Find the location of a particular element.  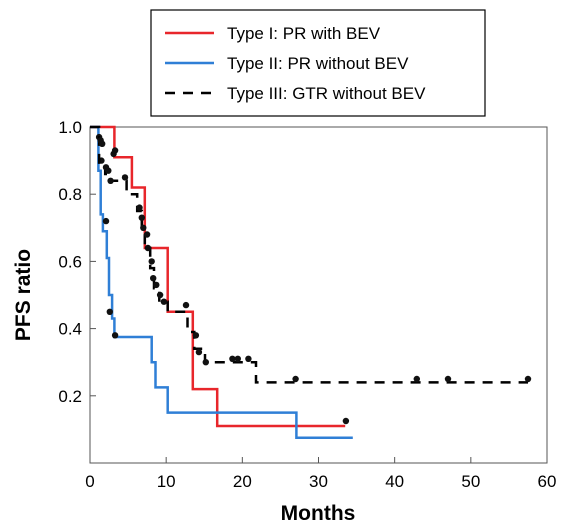

x-tick-label: 40 is located at coordinates (394, 481).